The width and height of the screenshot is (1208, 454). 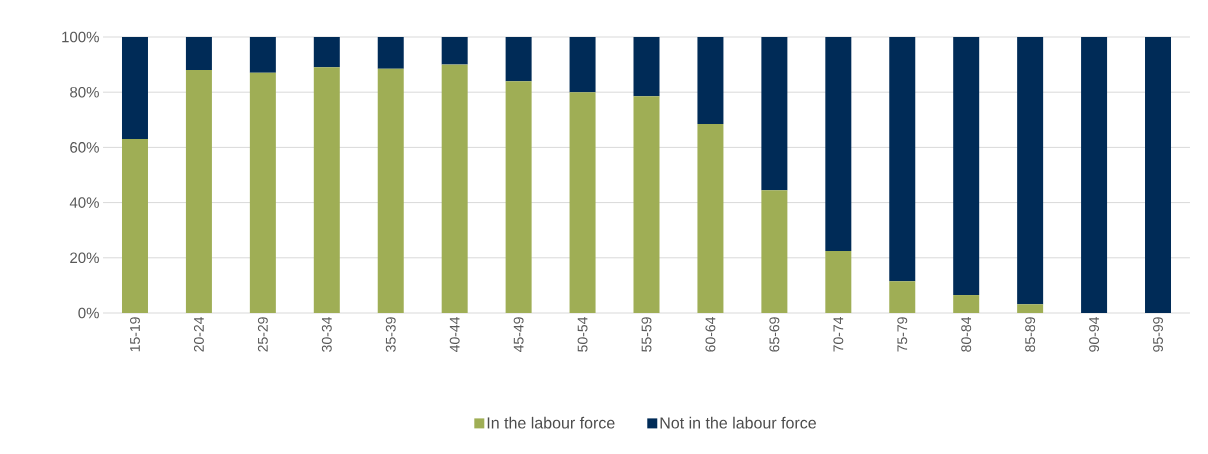 I want to click on y-tick-label: 40%, so click(x=84, y=202).